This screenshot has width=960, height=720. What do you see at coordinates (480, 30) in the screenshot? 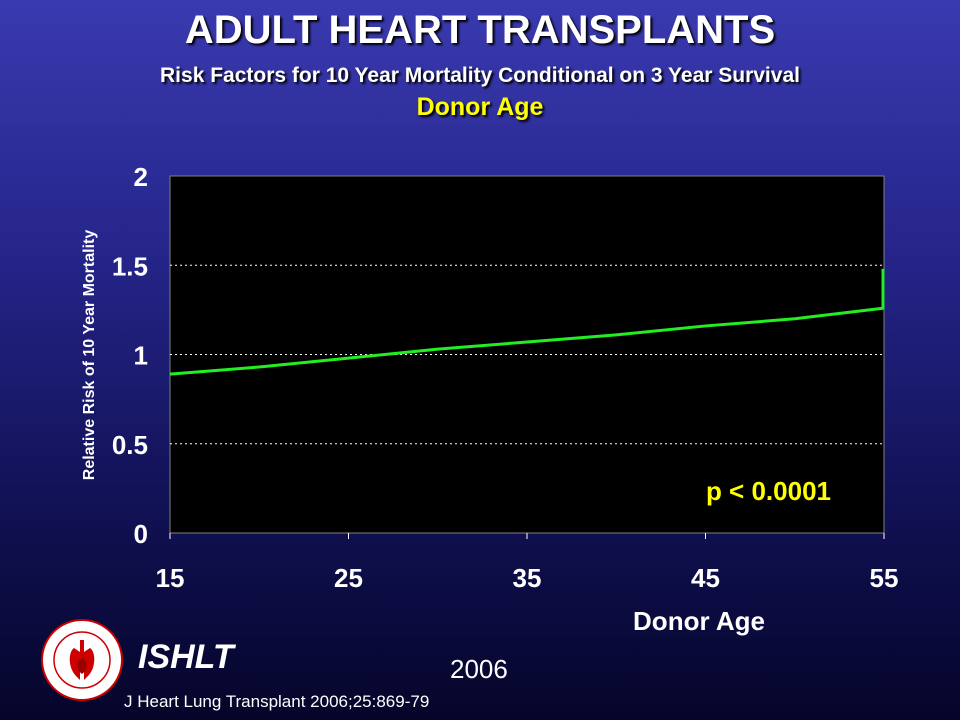
I see `page-title: ADULT HEART TRANSPLANTS` at bounding box center [480, 30].